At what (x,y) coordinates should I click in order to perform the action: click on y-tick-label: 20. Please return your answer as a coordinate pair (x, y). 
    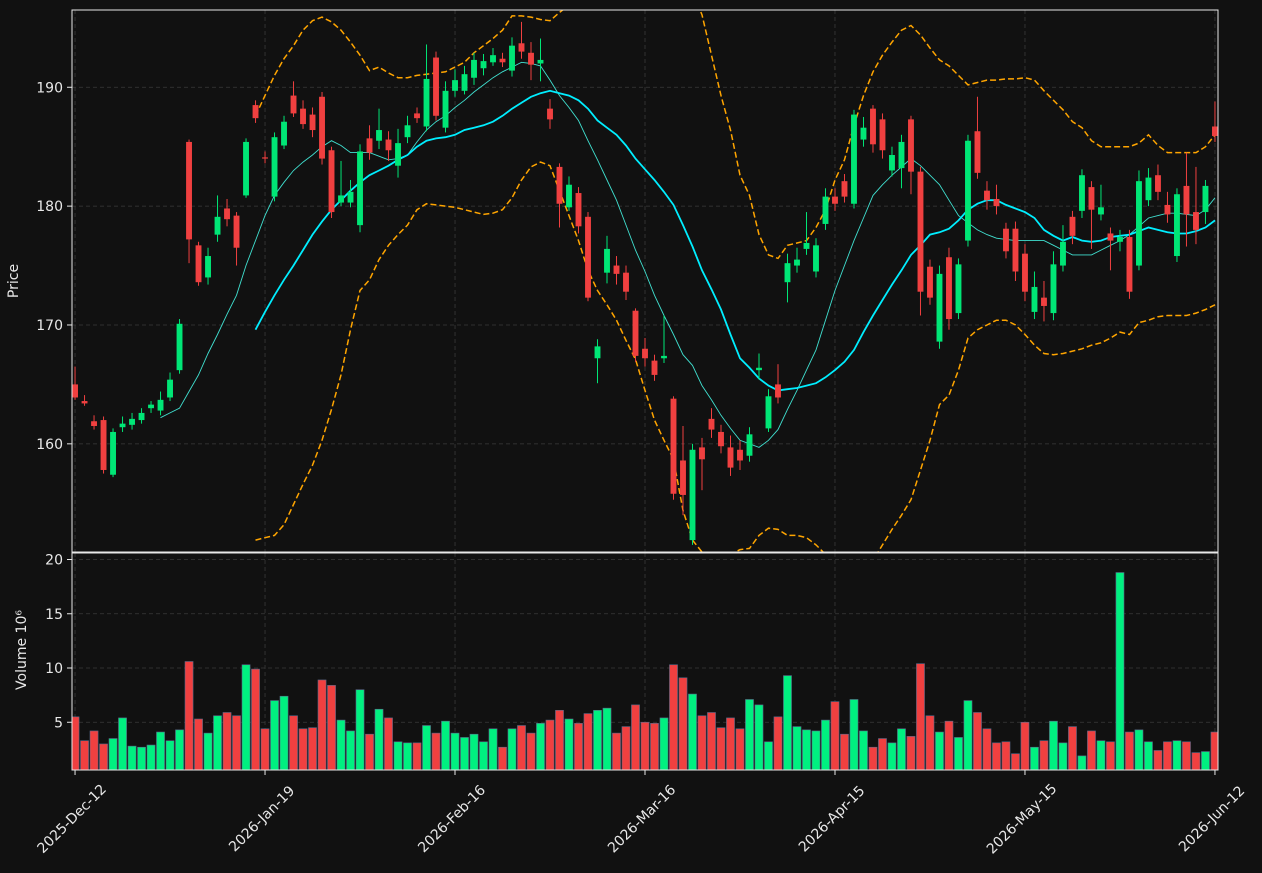
    Looking at the image, I should click on (54, 561).